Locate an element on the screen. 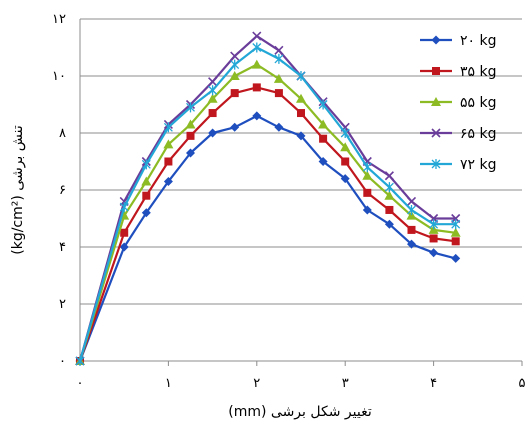 The height and width of the screenshot is (428, 529). x-tick-label: ۳ is located at coordinates (345, 383).